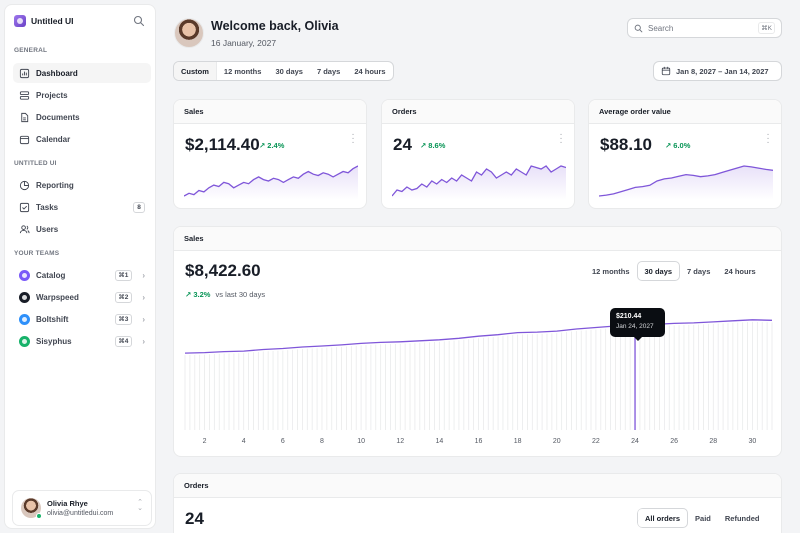 The width and height of the screenshot is (800, 533). I want to click on sidebar-item-documents: Documents, so click(82, 117).